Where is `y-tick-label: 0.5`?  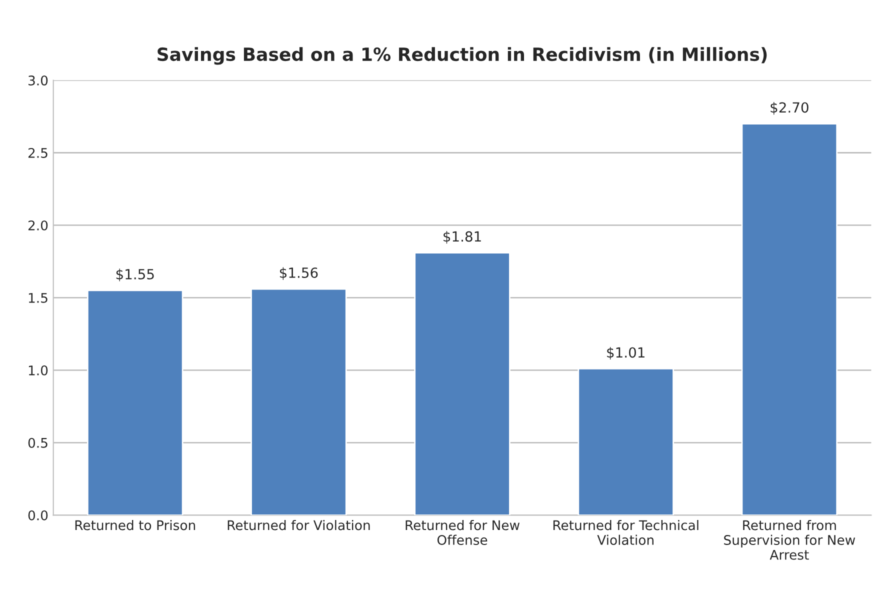 y-tick-label: 0.5 is located at coordinates (38, 443).